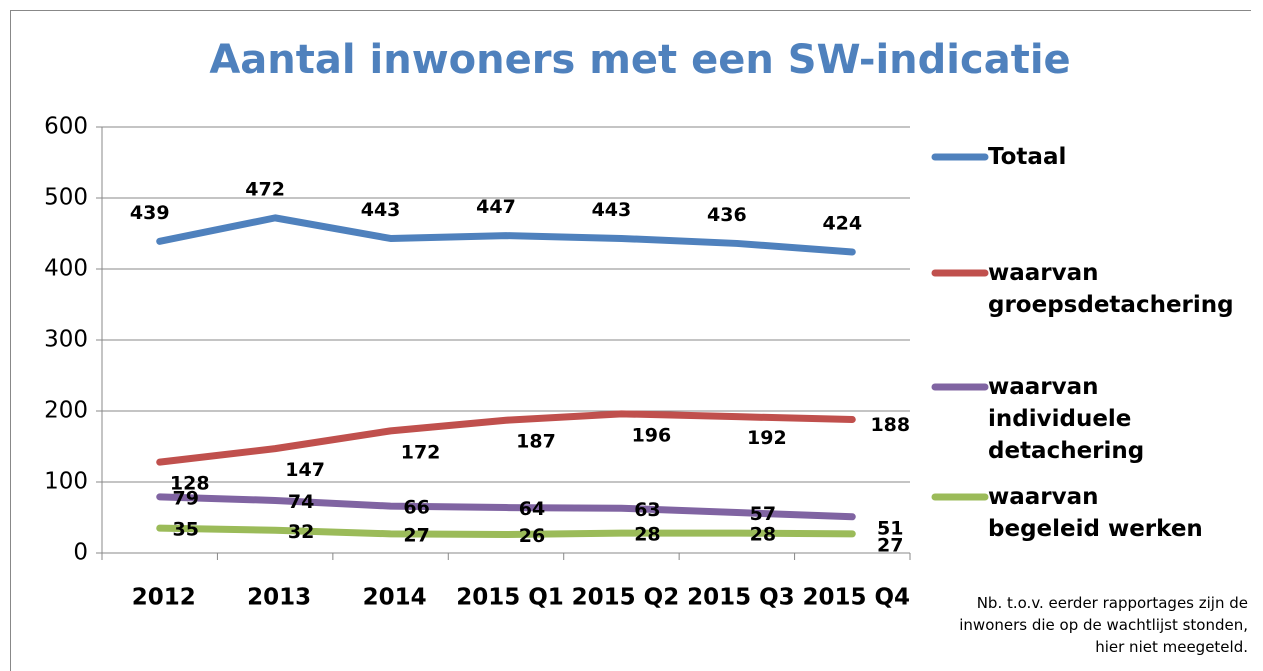  I want to click on data-label: 447, so click(496, 207).